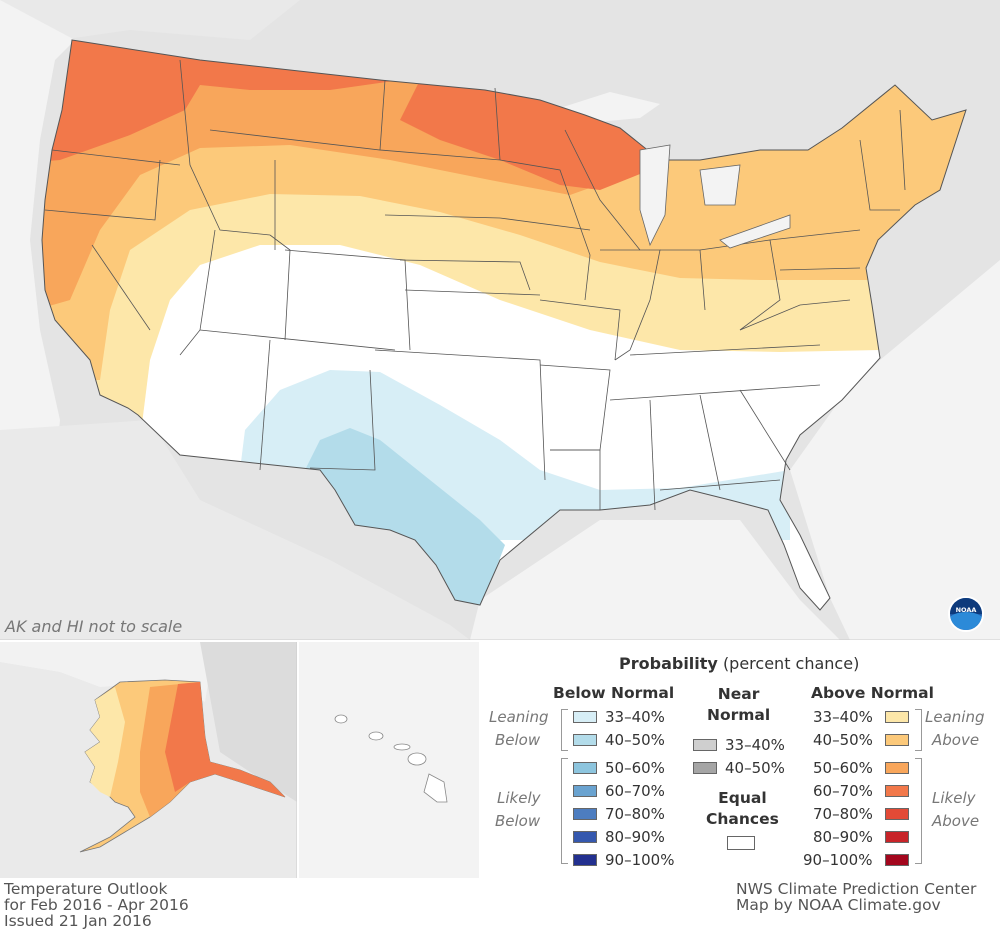 The height and width of the screenshot is (938, 1000). Describe the element at coordinates (720, 185) in the screenshot. I see `lake-huron` at that location.